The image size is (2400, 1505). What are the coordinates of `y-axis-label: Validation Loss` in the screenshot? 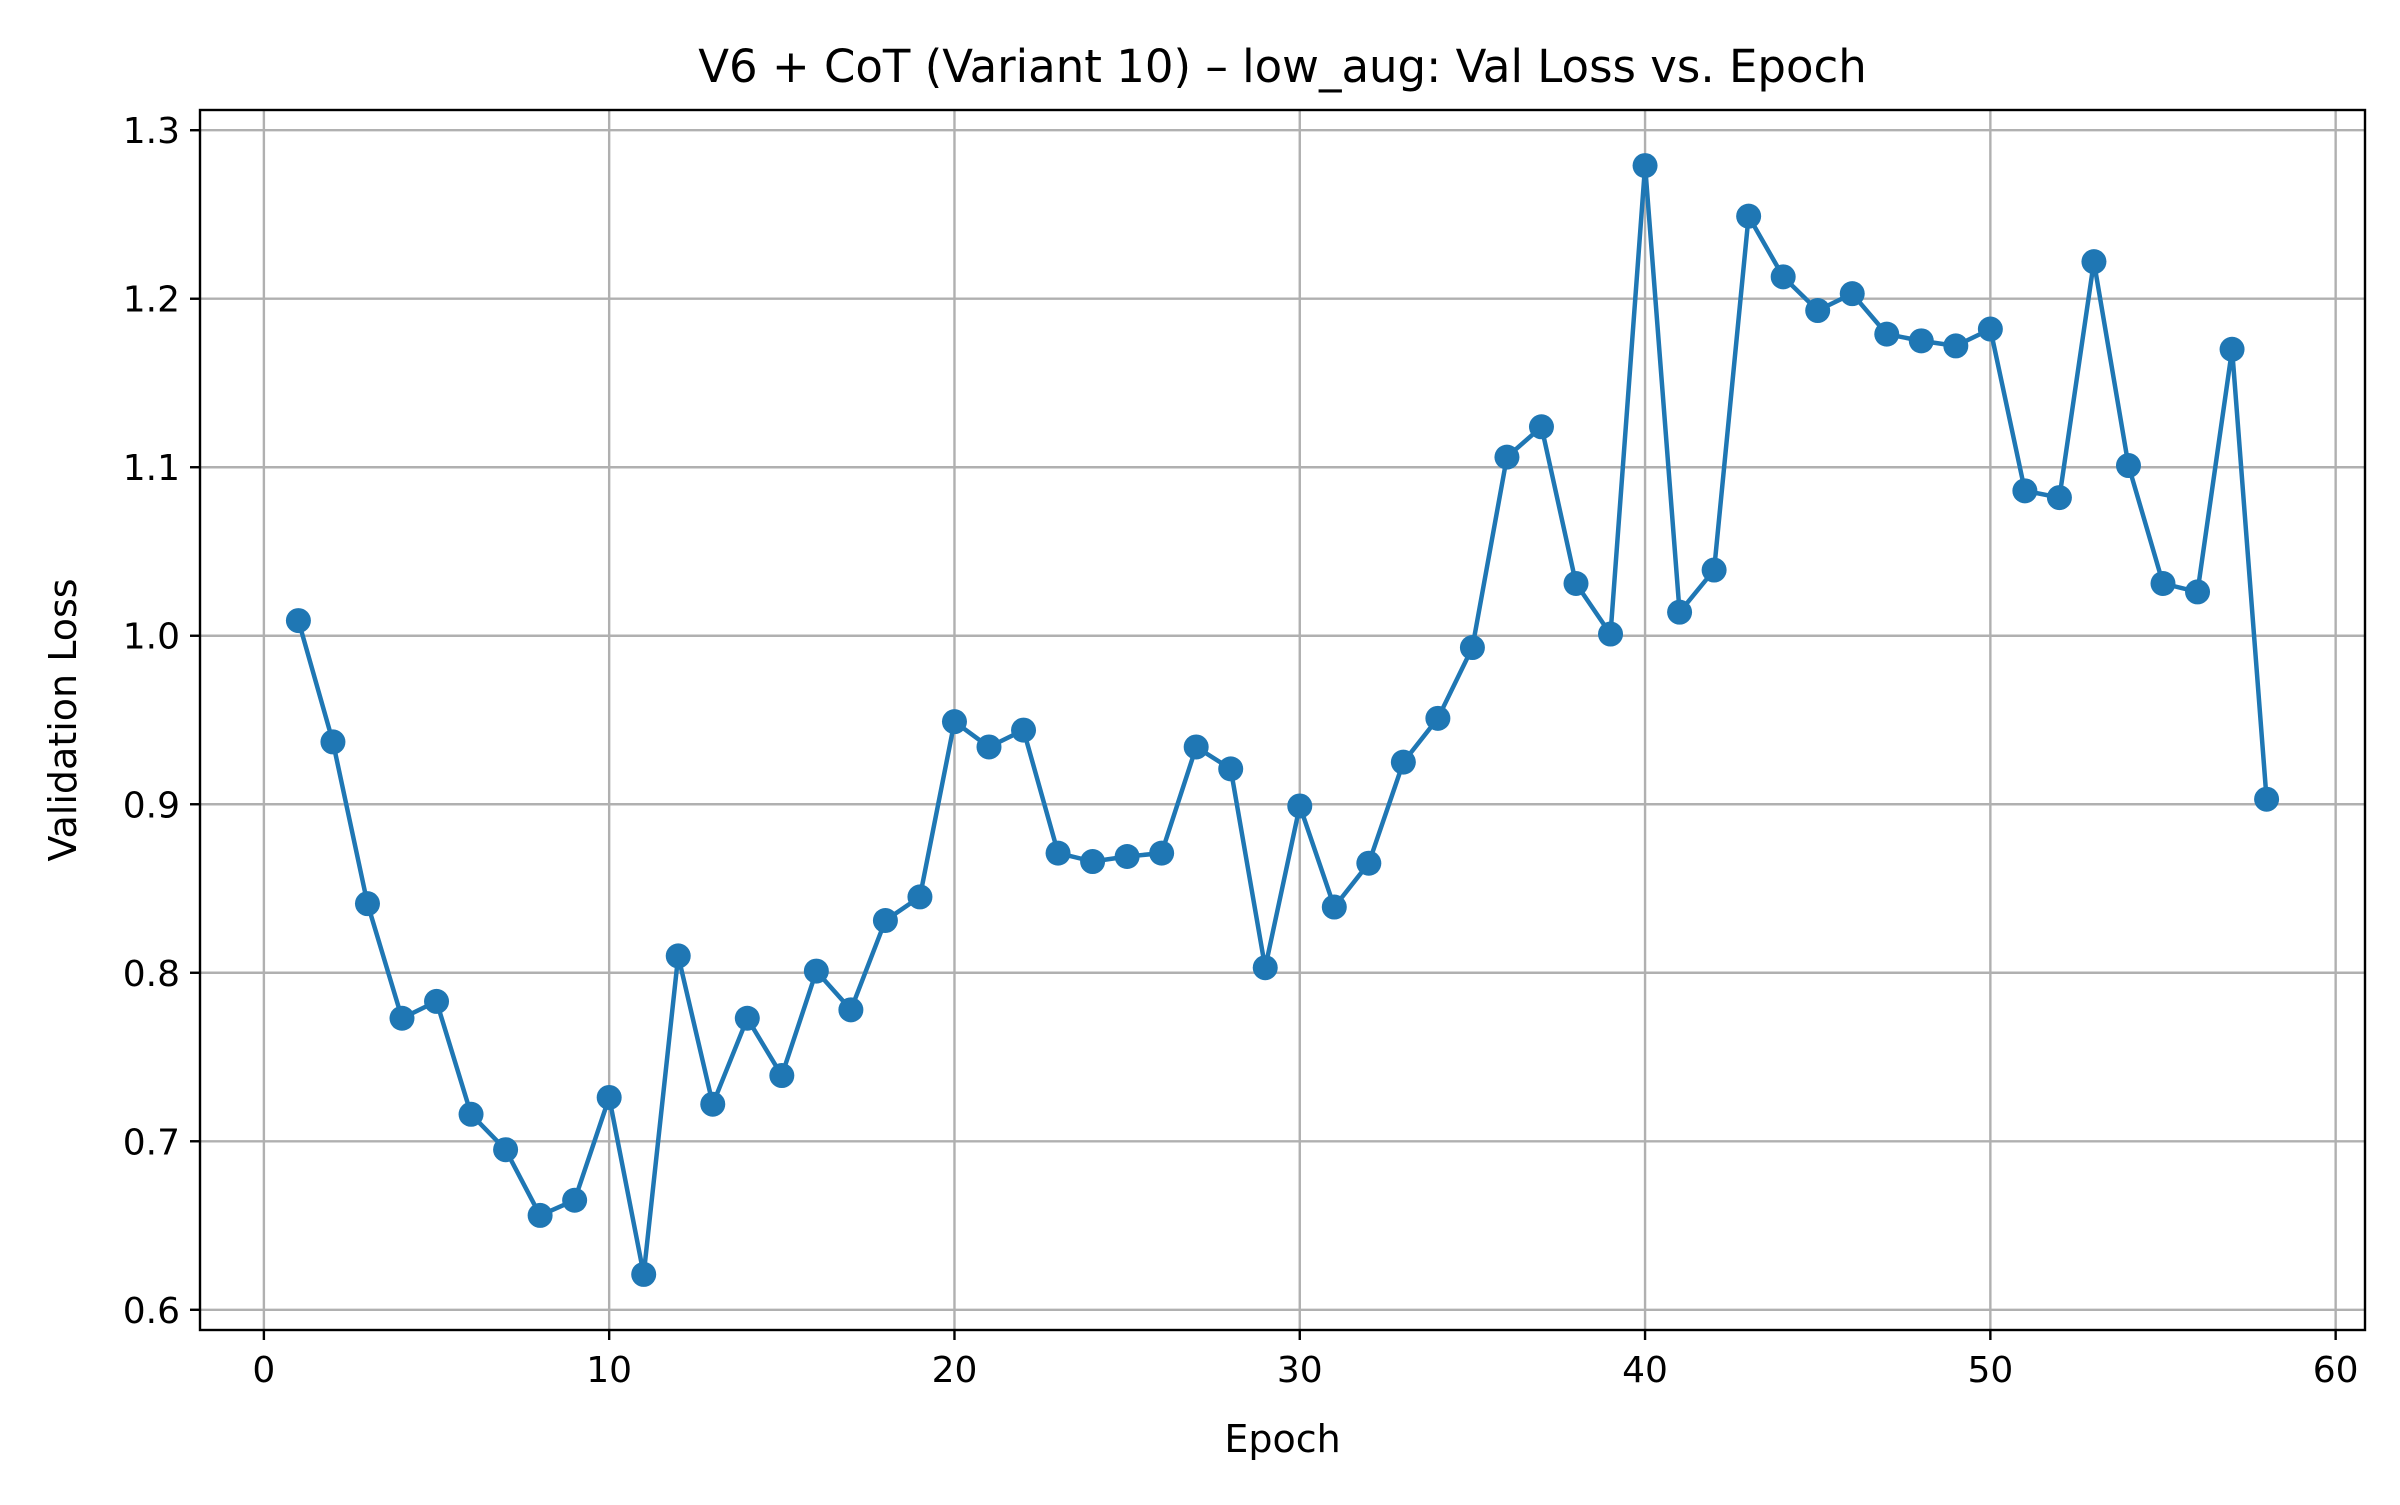 It's located at (63, 719).